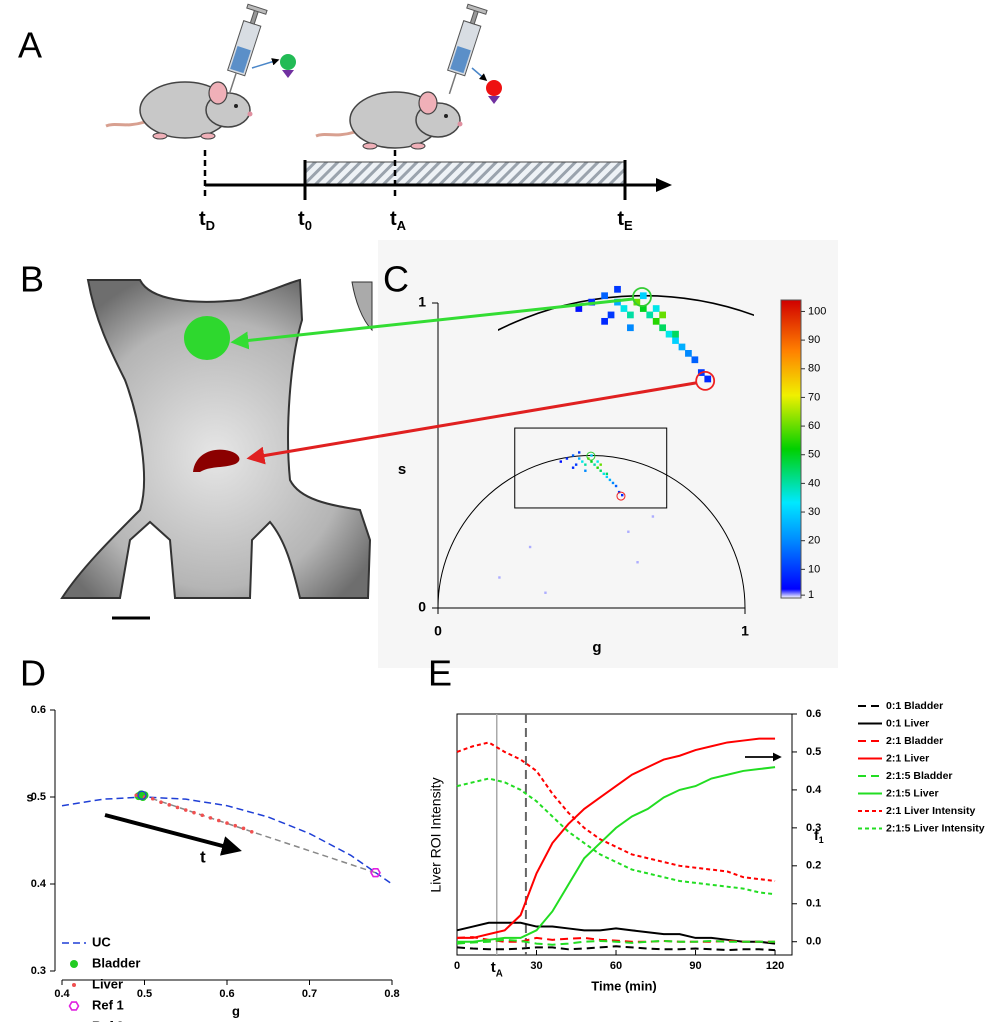  What do you see at coordinates (308, 225) in the screenshot?
I see `label-subscript: 0` at bounding box center [308, 225].